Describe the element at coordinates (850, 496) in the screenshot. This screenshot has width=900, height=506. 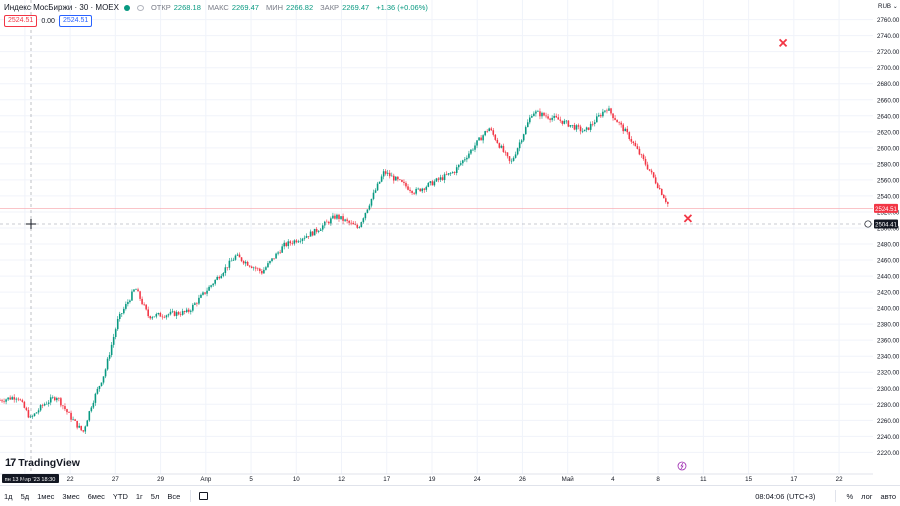
I see `percent-toggle: %` at that location.